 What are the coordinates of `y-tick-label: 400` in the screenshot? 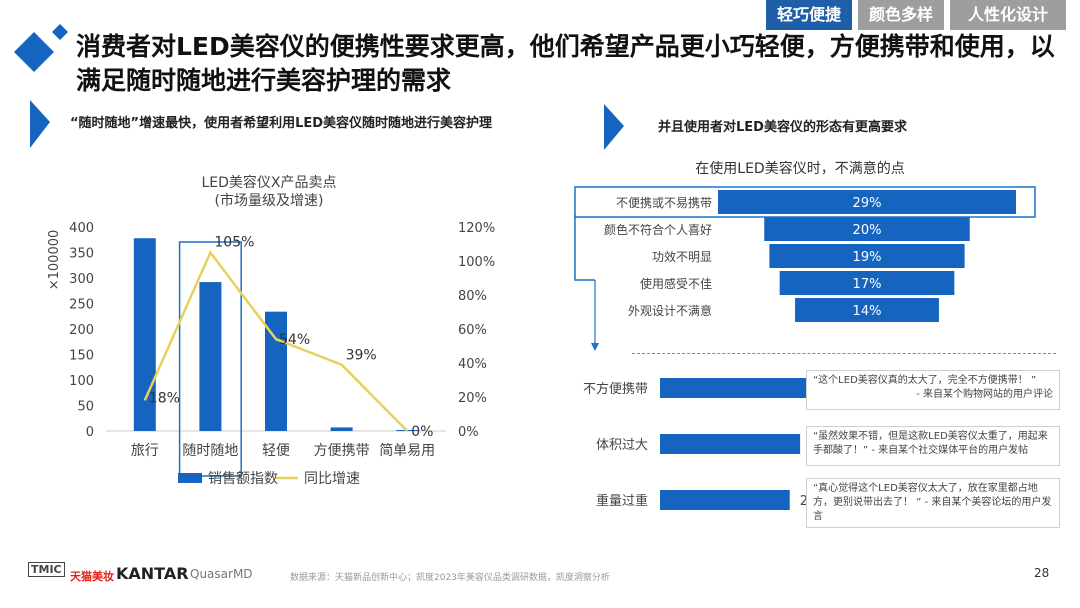 It's located at (81, 228).